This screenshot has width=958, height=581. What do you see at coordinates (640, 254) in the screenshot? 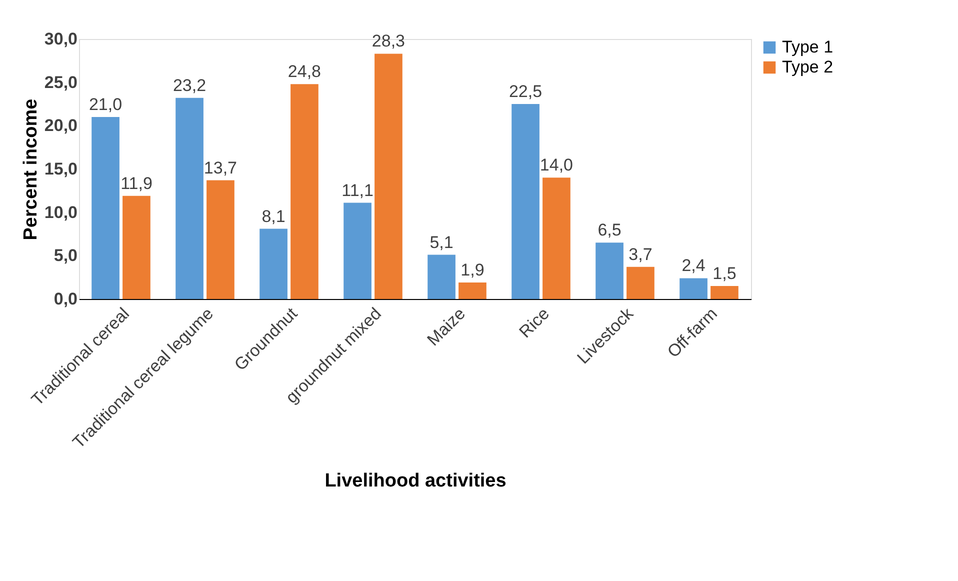
I see `data-label: 3,7` at bounding box center [640, 254].